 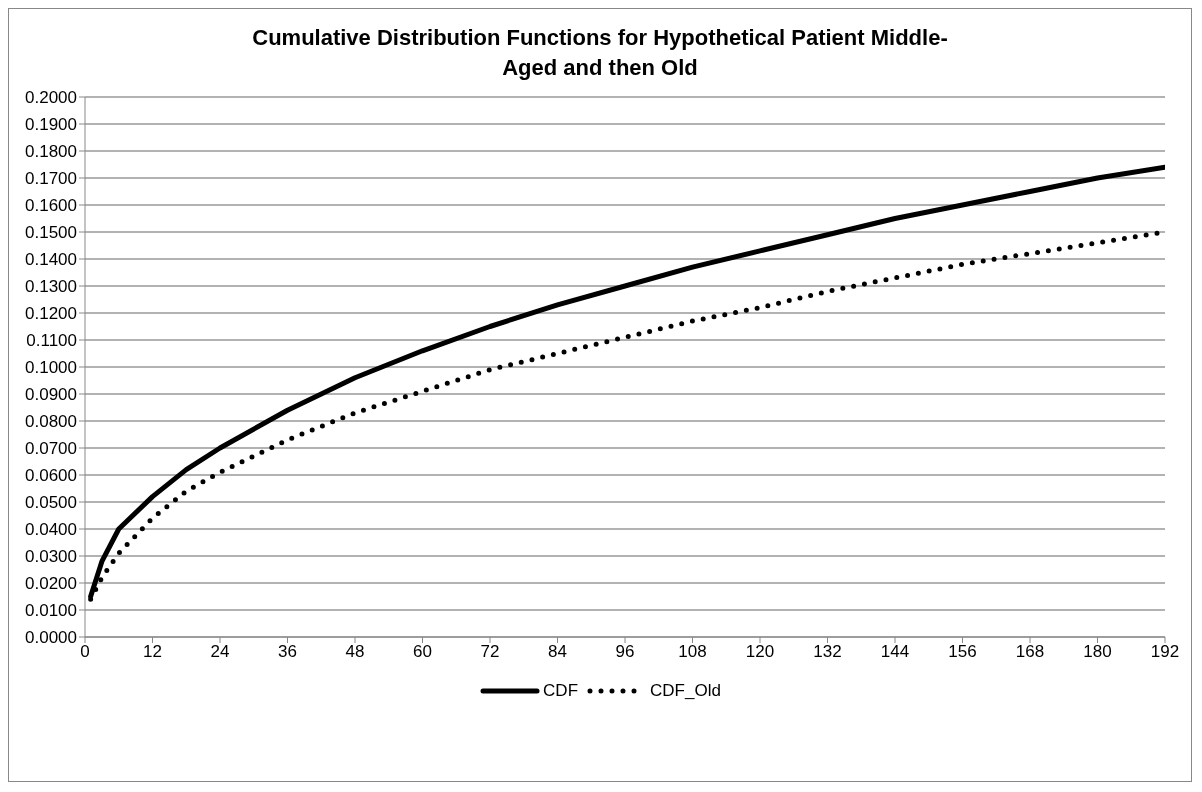 I want to click on y-tick-label: 0.1800, so click(x=51, y=152).